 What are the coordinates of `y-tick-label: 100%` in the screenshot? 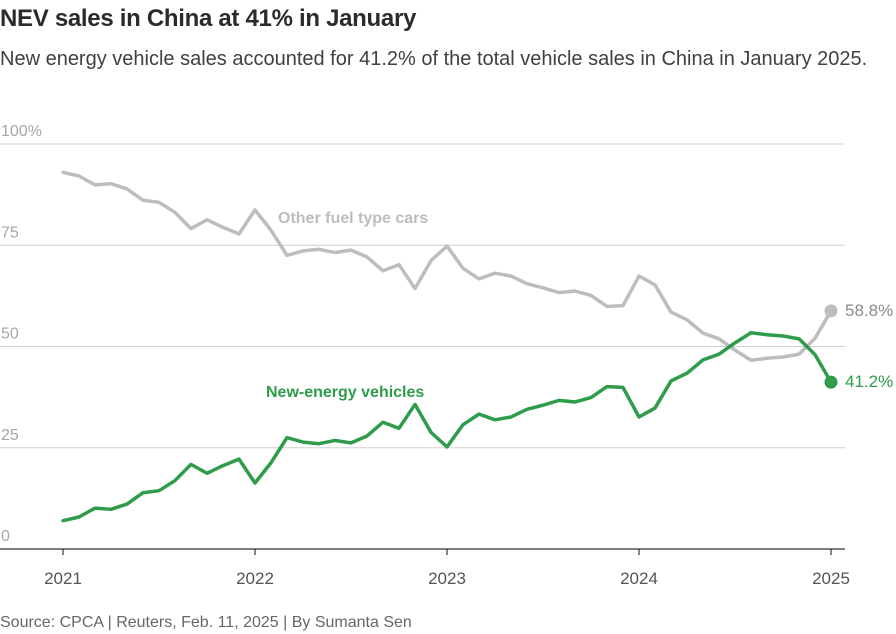 It's located at (21, 131).